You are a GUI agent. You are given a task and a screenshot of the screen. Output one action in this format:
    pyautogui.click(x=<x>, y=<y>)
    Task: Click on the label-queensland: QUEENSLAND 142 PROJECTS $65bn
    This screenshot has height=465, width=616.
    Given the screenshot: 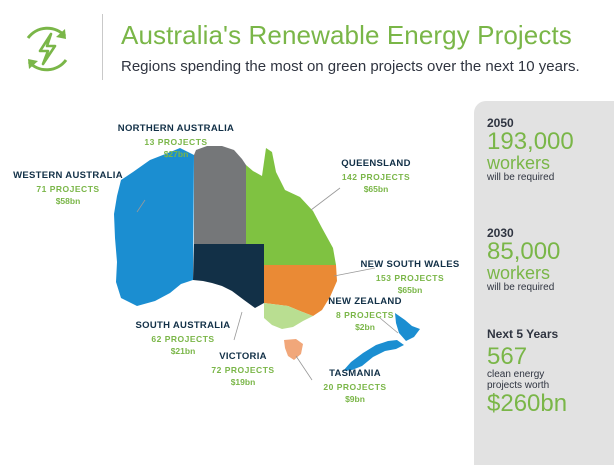 What is the action you would take?
    pyautogui.click(x=376, y=177)
    